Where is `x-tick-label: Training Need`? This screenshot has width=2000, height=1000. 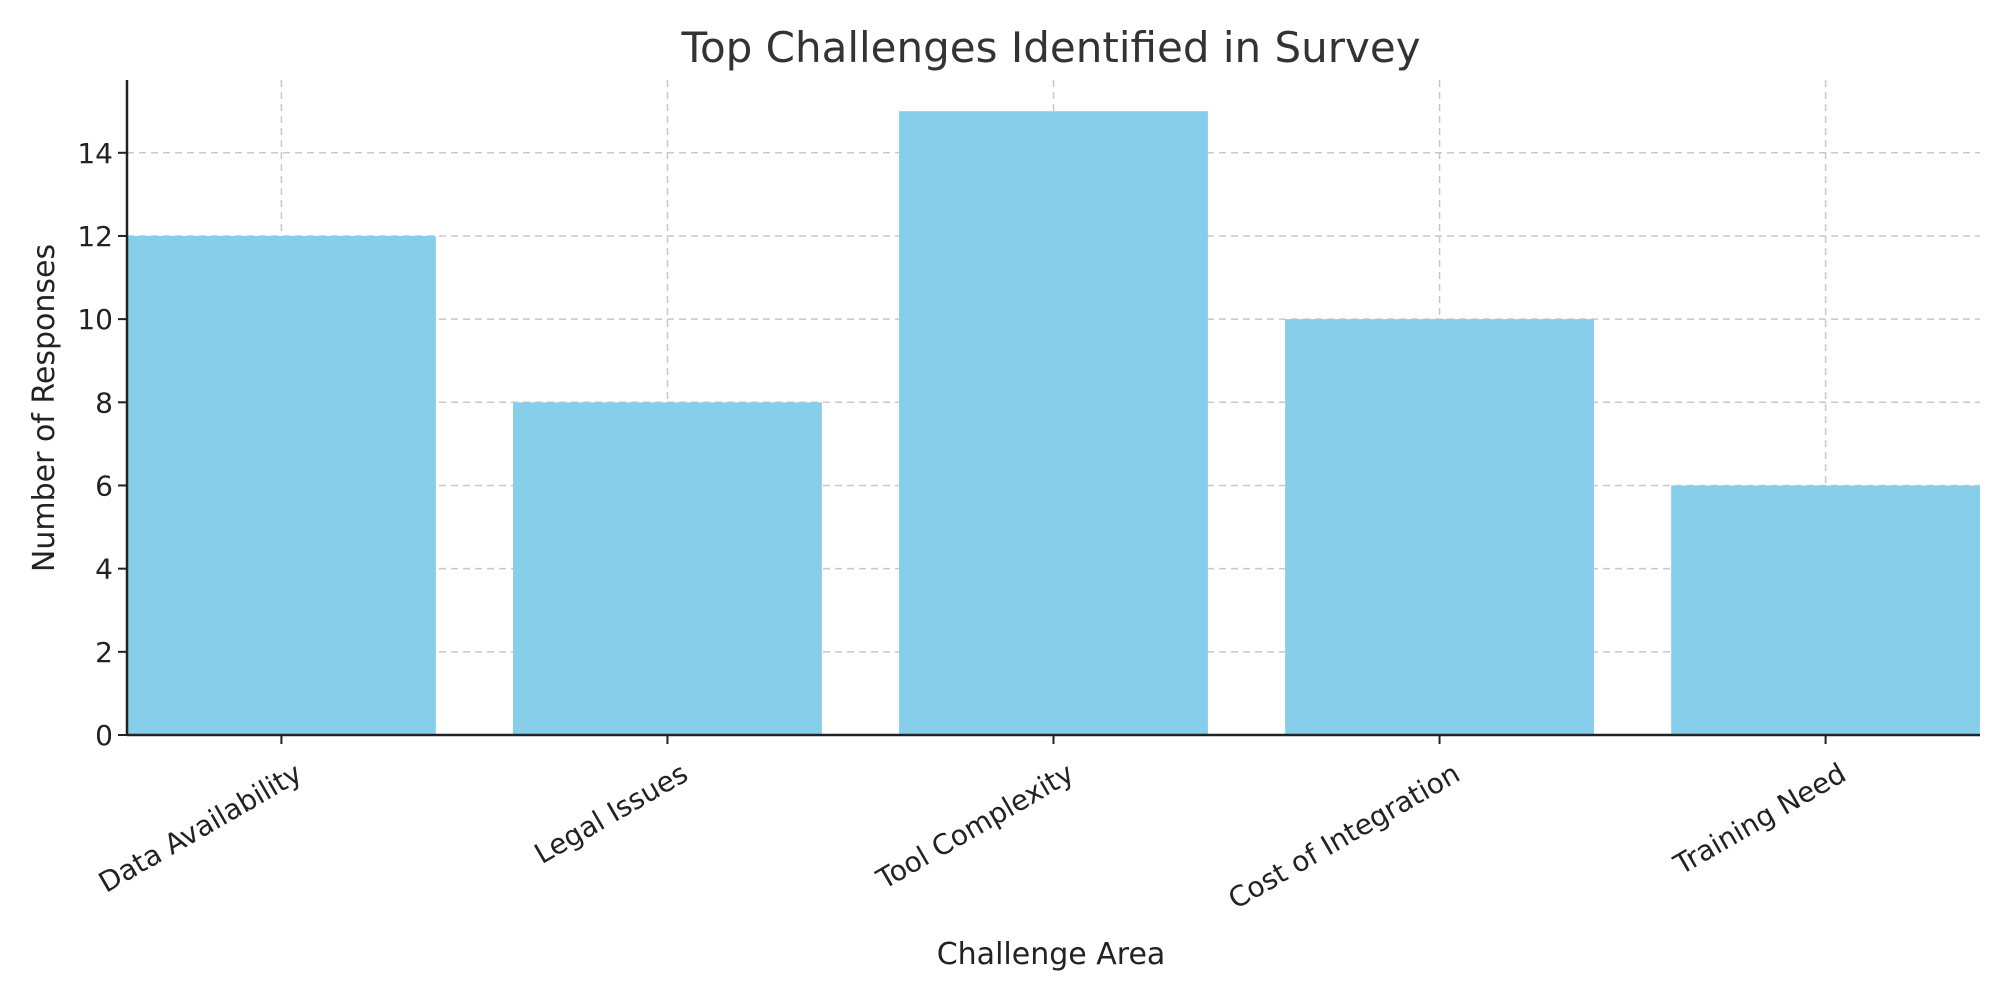
x-tick-label: Training Need is located at coordinates (1759, 818).